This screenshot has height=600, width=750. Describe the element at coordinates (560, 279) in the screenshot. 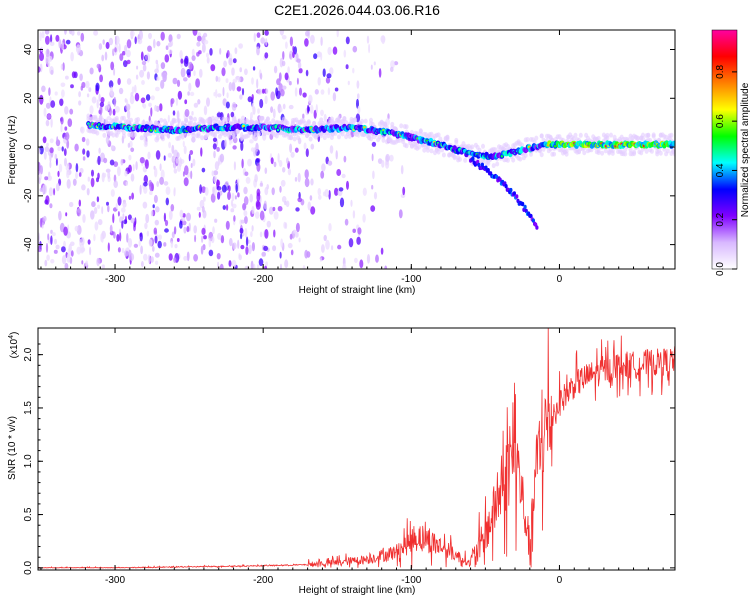

I see `spectrogram-x-tick-label: 0` at that location.